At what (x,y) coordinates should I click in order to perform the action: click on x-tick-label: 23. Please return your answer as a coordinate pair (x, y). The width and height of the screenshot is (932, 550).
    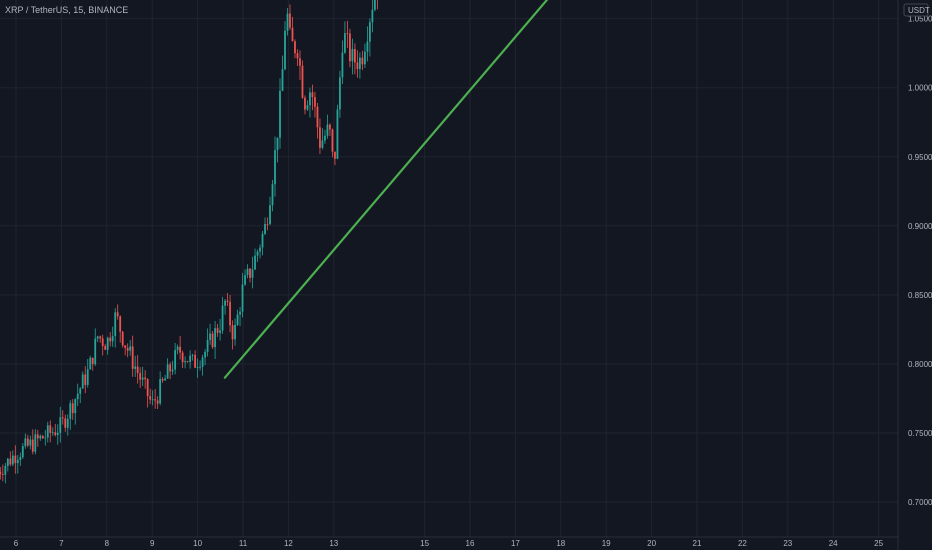
    Looking at the image, I should click on (787, 543).